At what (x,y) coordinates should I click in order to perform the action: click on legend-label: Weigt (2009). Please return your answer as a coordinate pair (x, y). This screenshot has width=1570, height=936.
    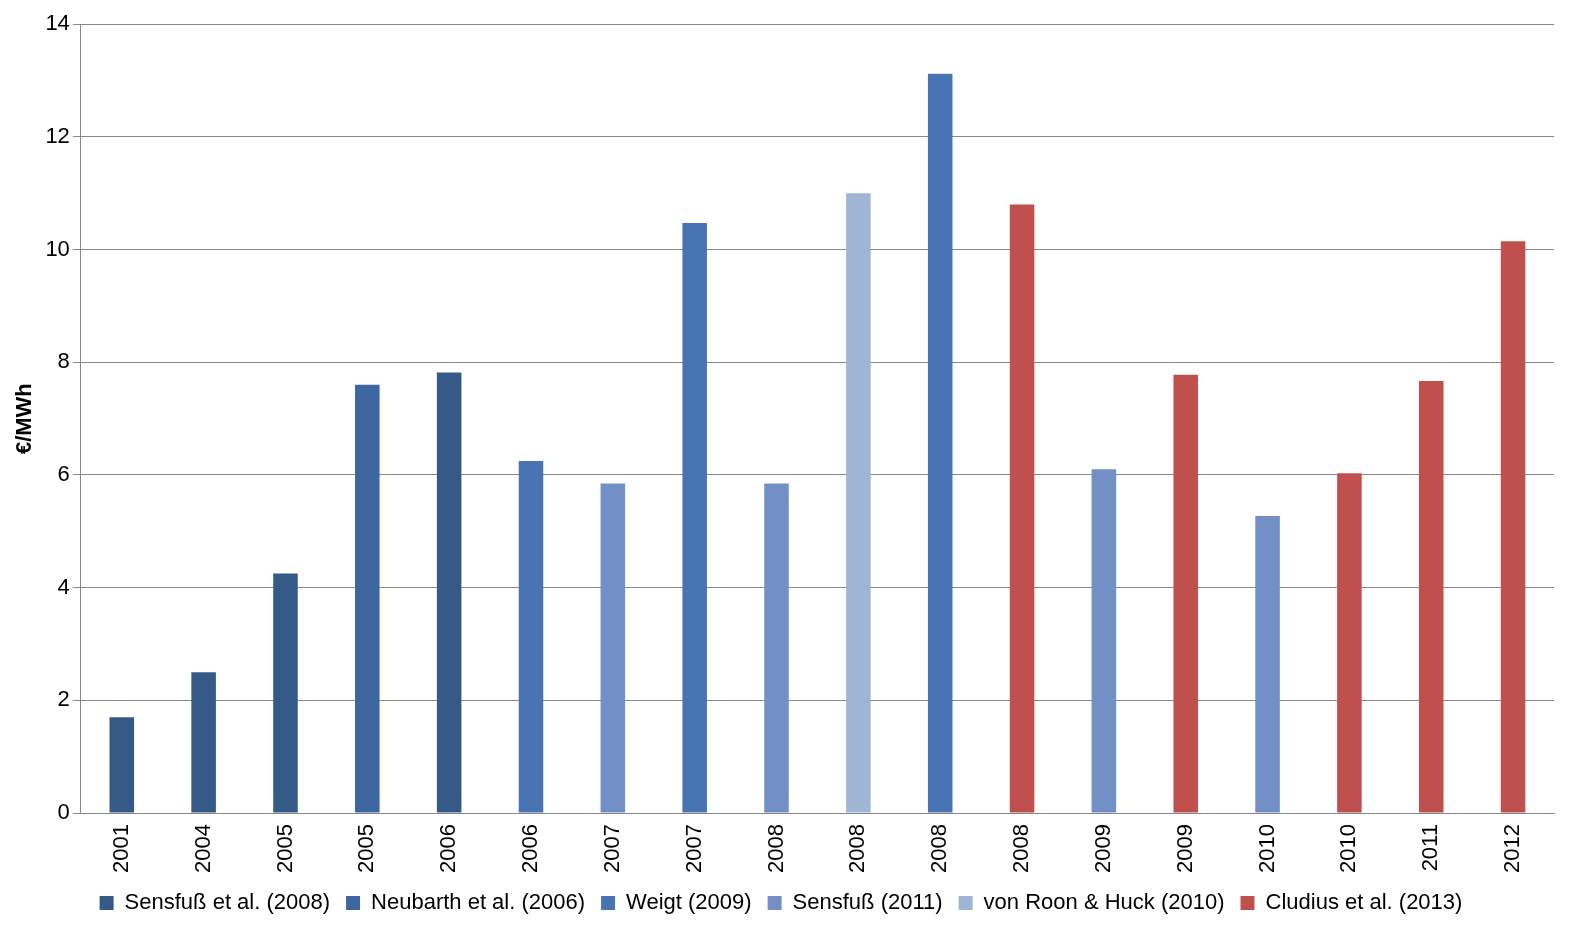
    Looking at the image, I should click on (689, 902).